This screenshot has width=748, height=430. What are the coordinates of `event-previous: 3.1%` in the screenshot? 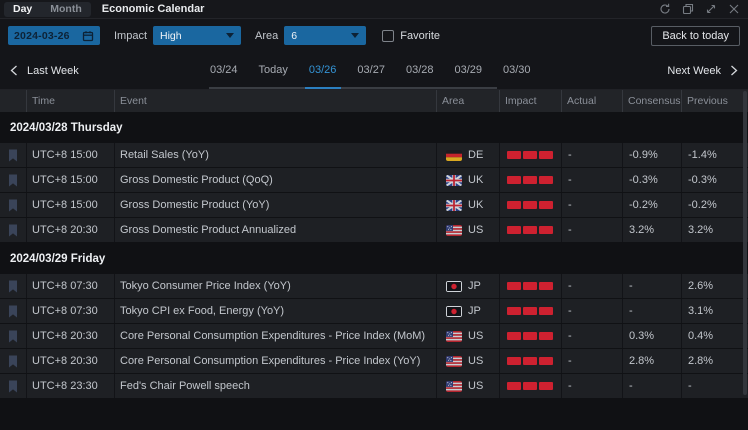 It's located at (701, 311).